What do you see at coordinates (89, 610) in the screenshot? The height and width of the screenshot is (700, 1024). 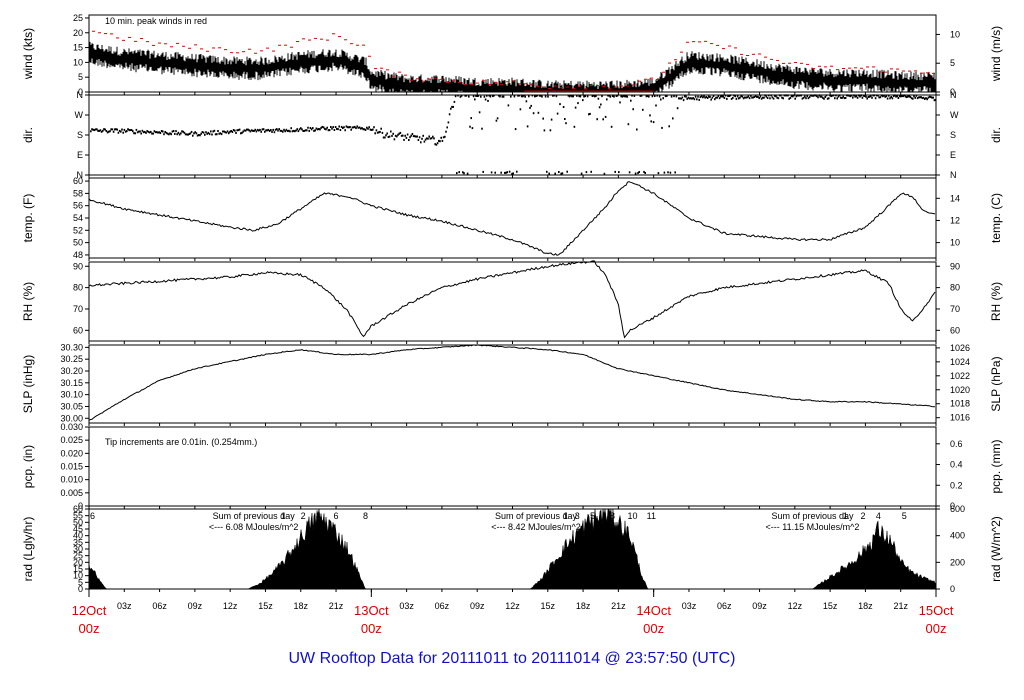 I see `x-day-label: 12Oct` at bounding box center [89, 610].